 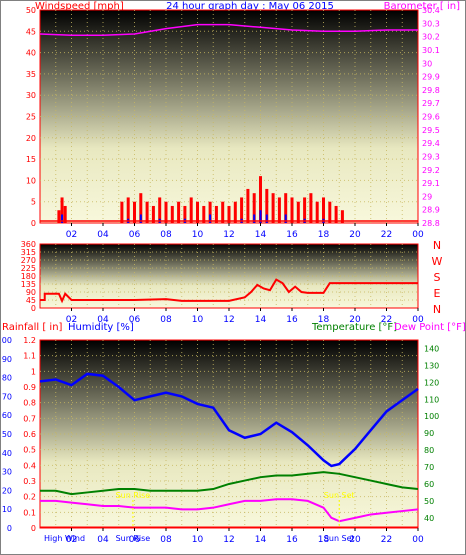 I want to click on wind-ytick-label: 0, so click(x=33, y=223).